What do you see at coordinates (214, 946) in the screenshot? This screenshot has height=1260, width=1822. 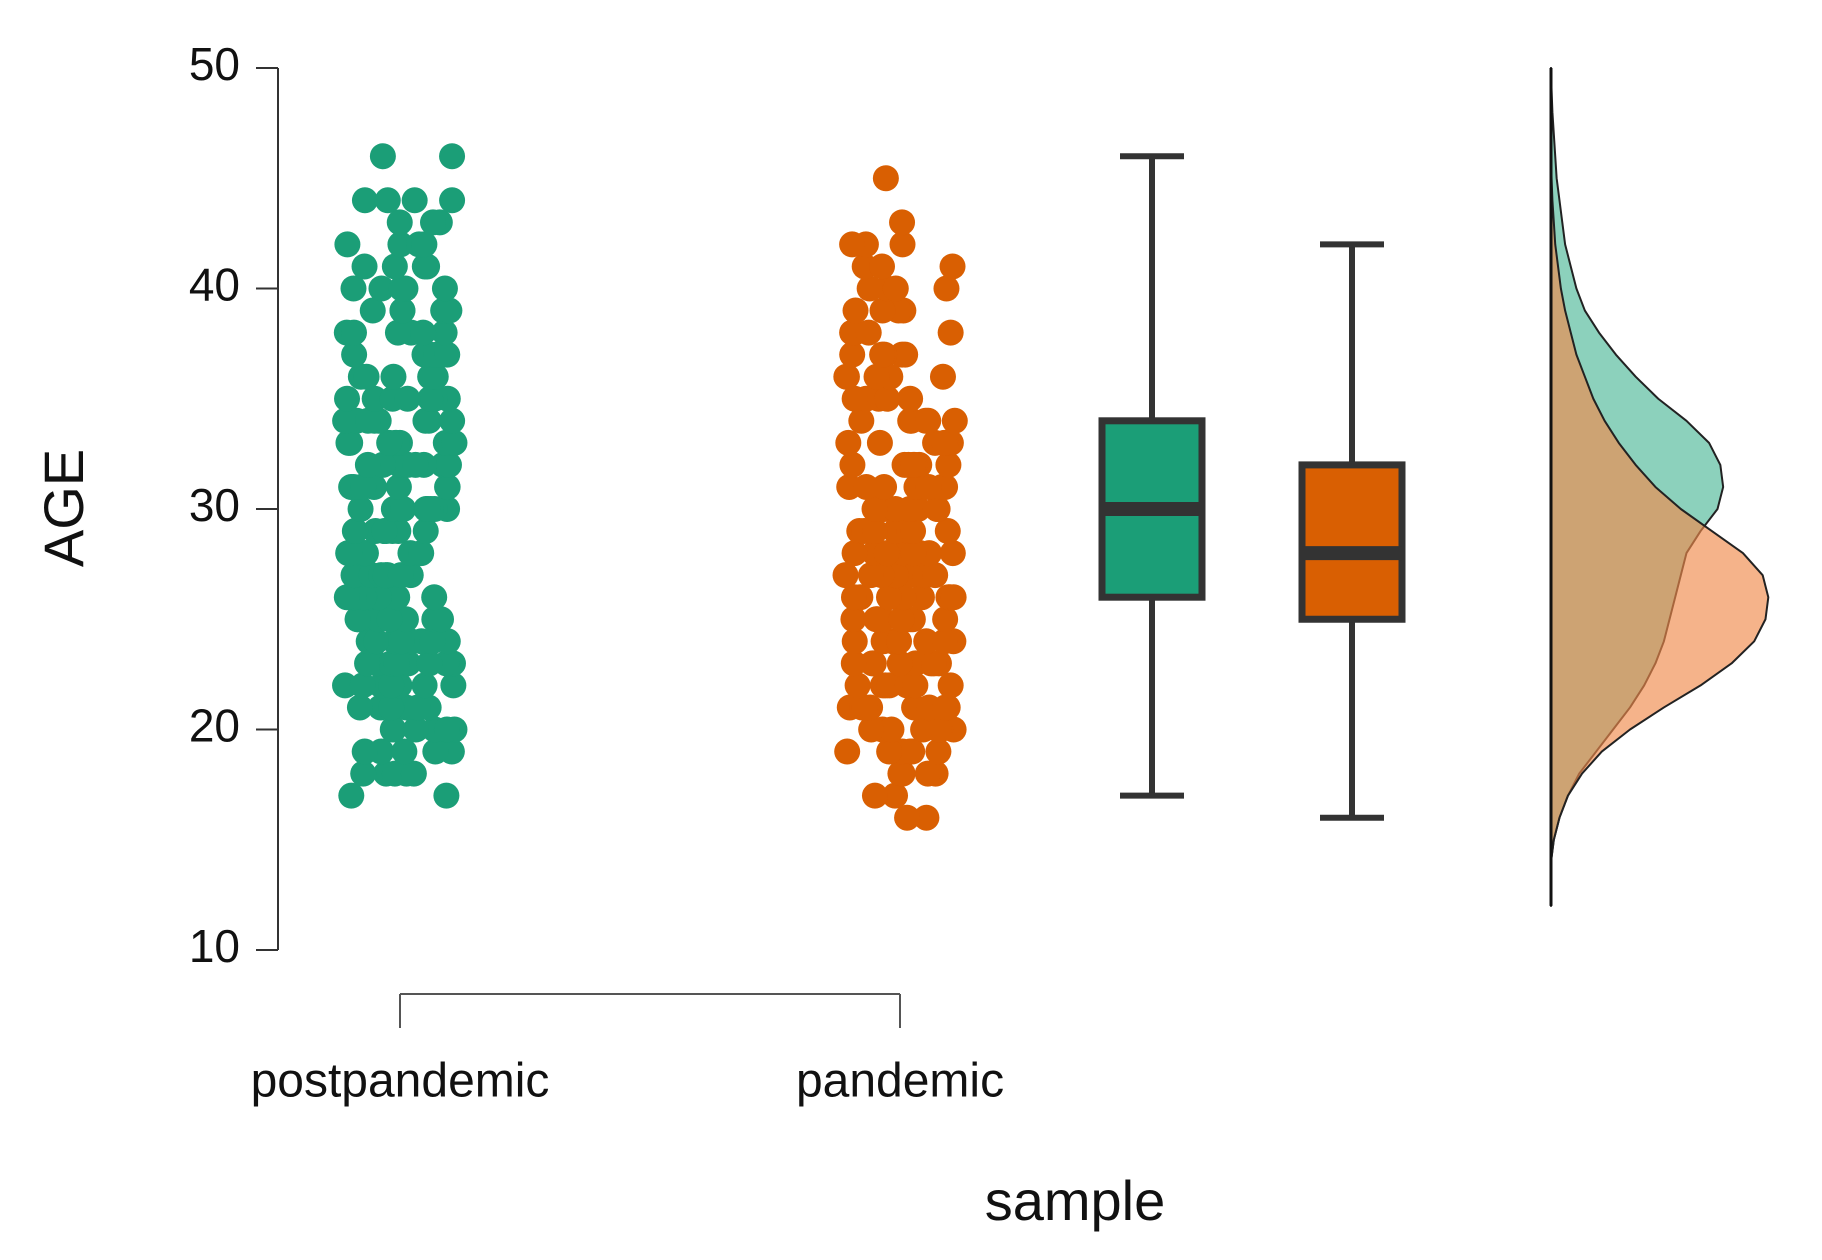 I see `y-tick-label: 10` at bounding box center [214, 946].